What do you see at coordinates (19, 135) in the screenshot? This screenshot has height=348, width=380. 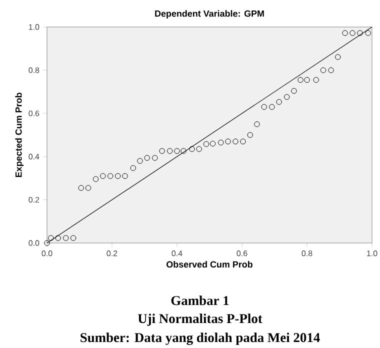 I see `y-axis-title: Expected Cum Prob` at bounding box center [19, 135].